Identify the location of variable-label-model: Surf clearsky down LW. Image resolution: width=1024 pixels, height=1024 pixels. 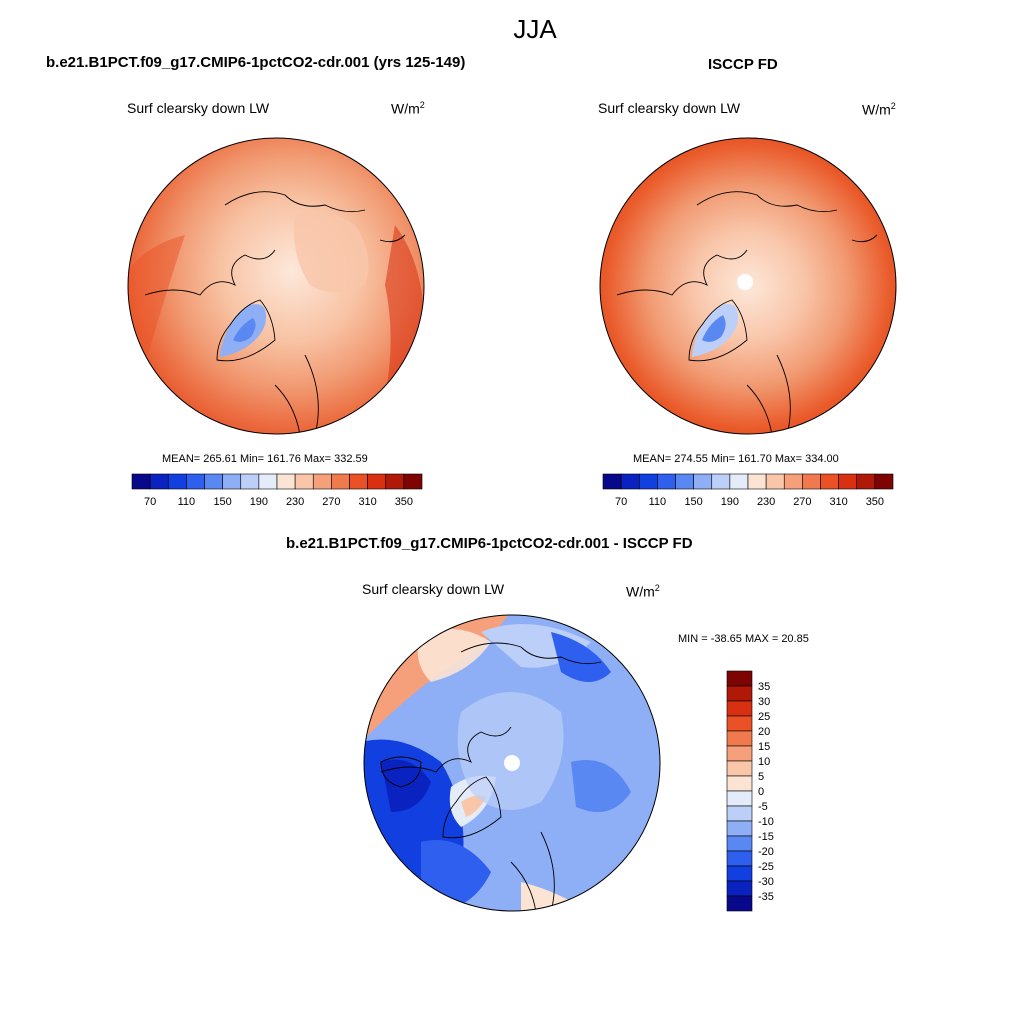
(198, 108).